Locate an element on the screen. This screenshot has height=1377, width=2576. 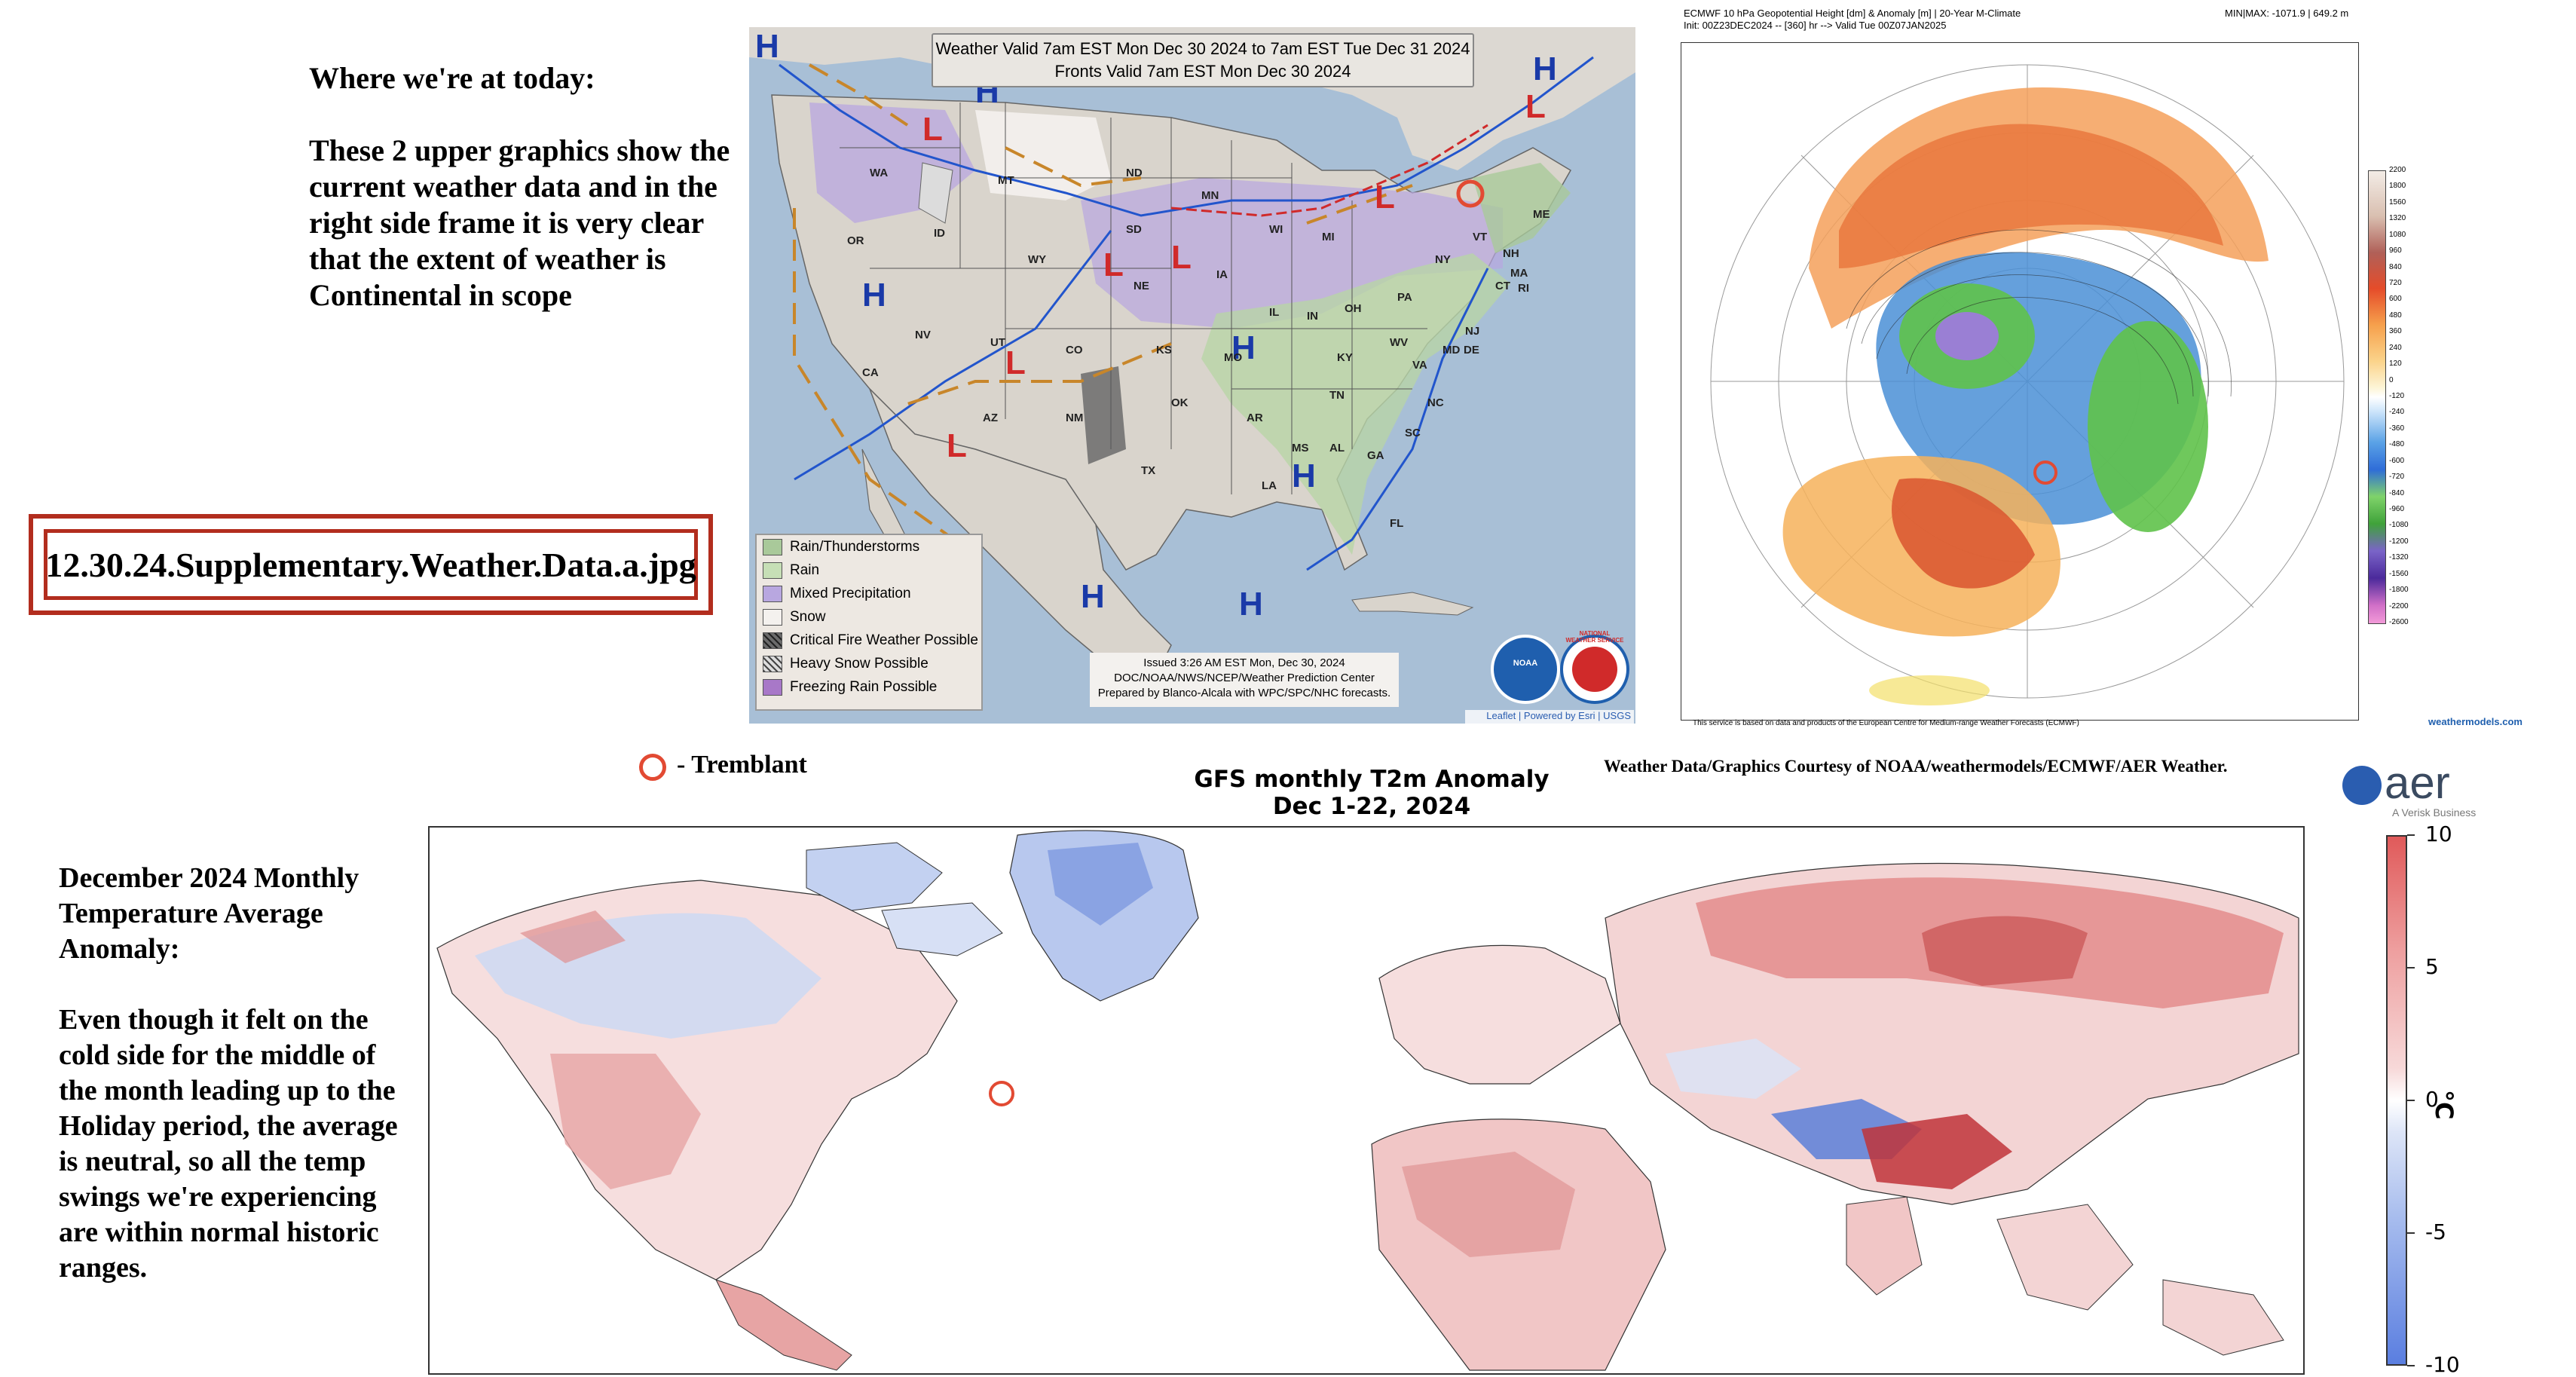
state-label: CO is located at coordinates (1074, 350).